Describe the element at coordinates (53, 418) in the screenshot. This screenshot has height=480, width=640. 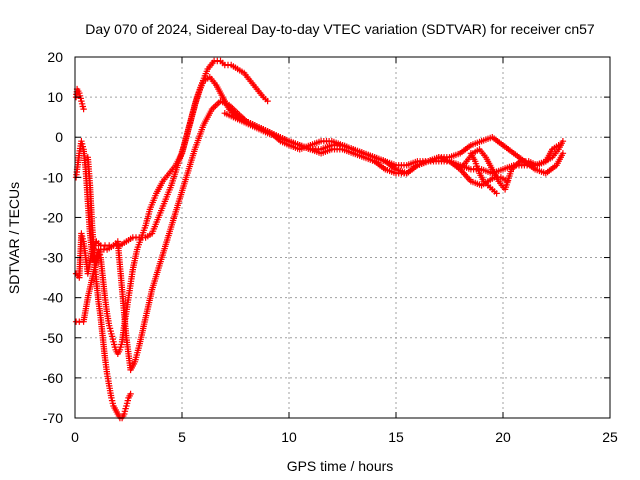
I see `y-tick-label: -70` at that location.